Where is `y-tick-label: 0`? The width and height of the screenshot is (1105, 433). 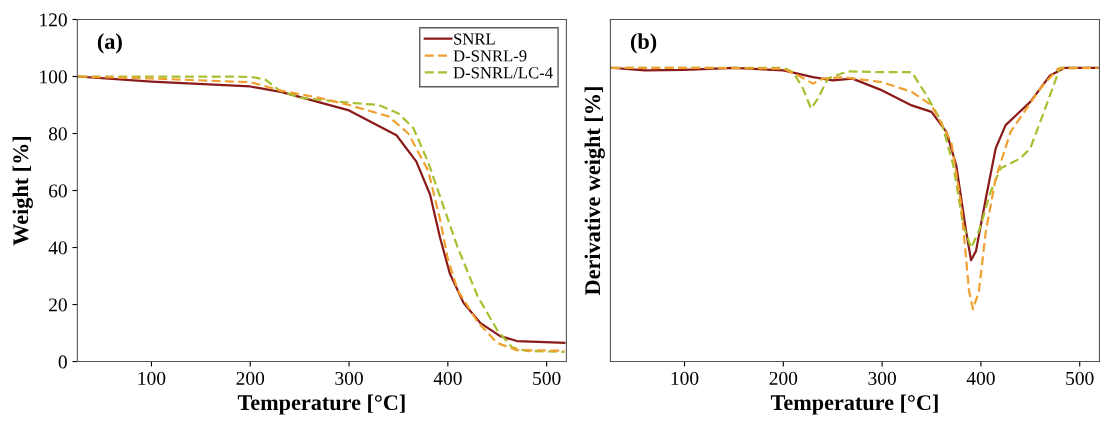 y-tick-label: 0 is located at coordinates (62, 362).